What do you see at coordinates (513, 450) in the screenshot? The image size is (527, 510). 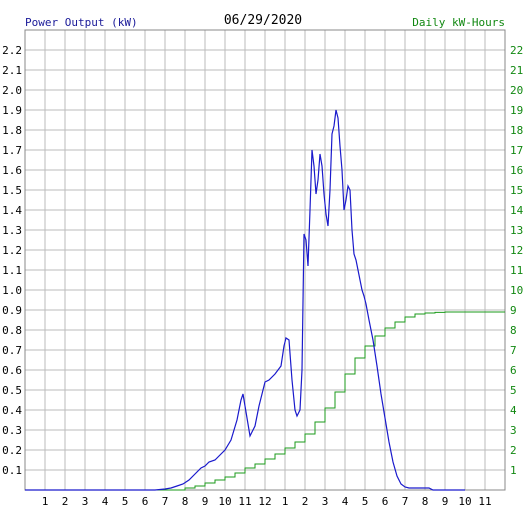 I see `right-tick-label: 2` at bounding box center [513, 450].